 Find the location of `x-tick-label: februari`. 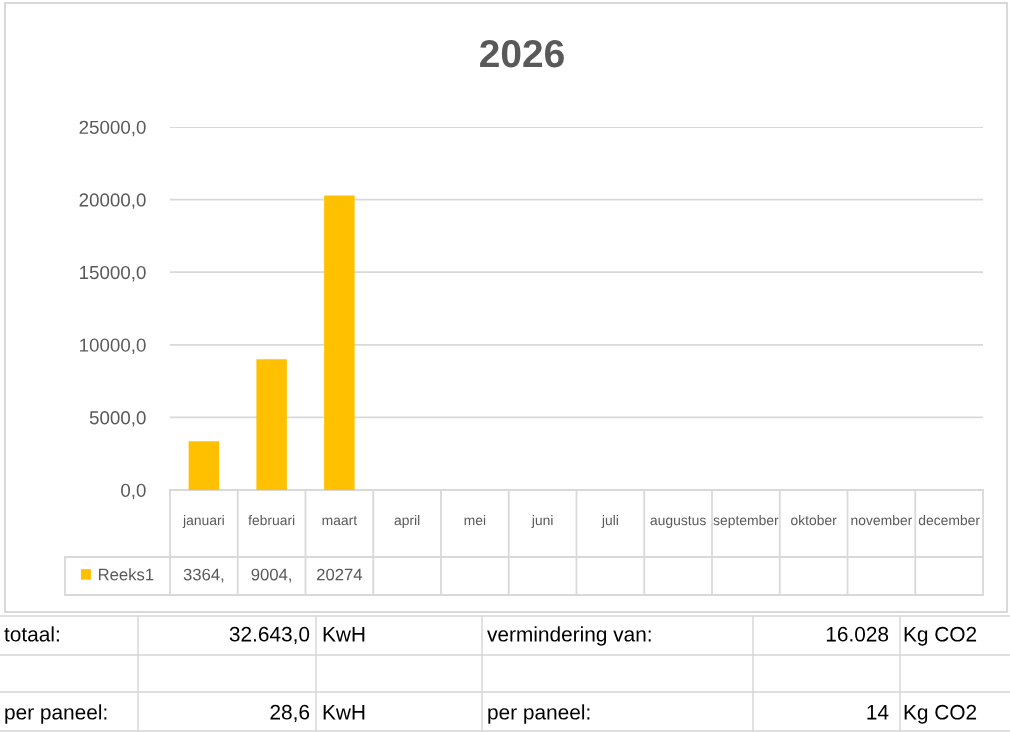

x-tick-label: februari is located at coordinates (271, 520).